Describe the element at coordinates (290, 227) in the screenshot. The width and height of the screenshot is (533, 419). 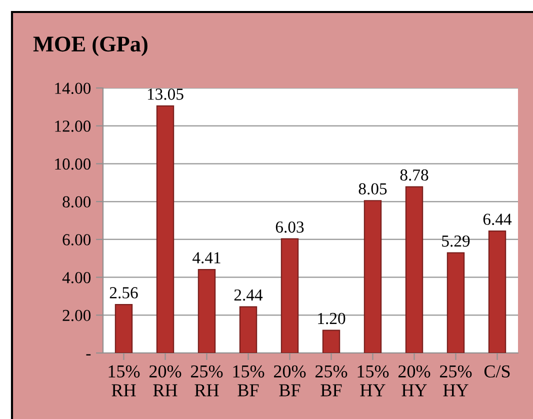
I see `data-label: 6.03` at that location.